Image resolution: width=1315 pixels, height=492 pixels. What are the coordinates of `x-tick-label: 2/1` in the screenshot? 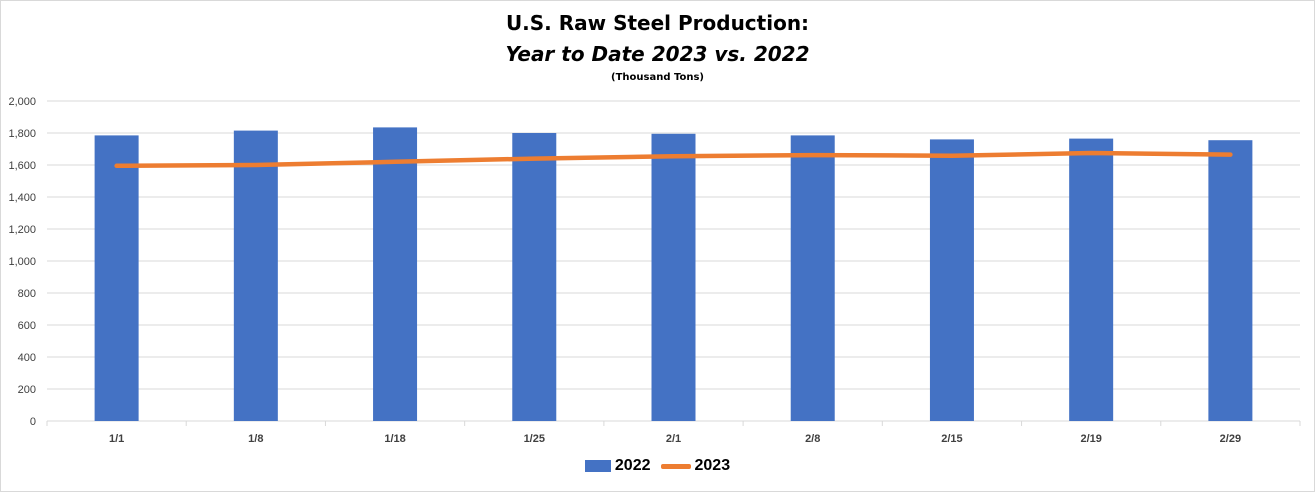 It's located at (673, 439).